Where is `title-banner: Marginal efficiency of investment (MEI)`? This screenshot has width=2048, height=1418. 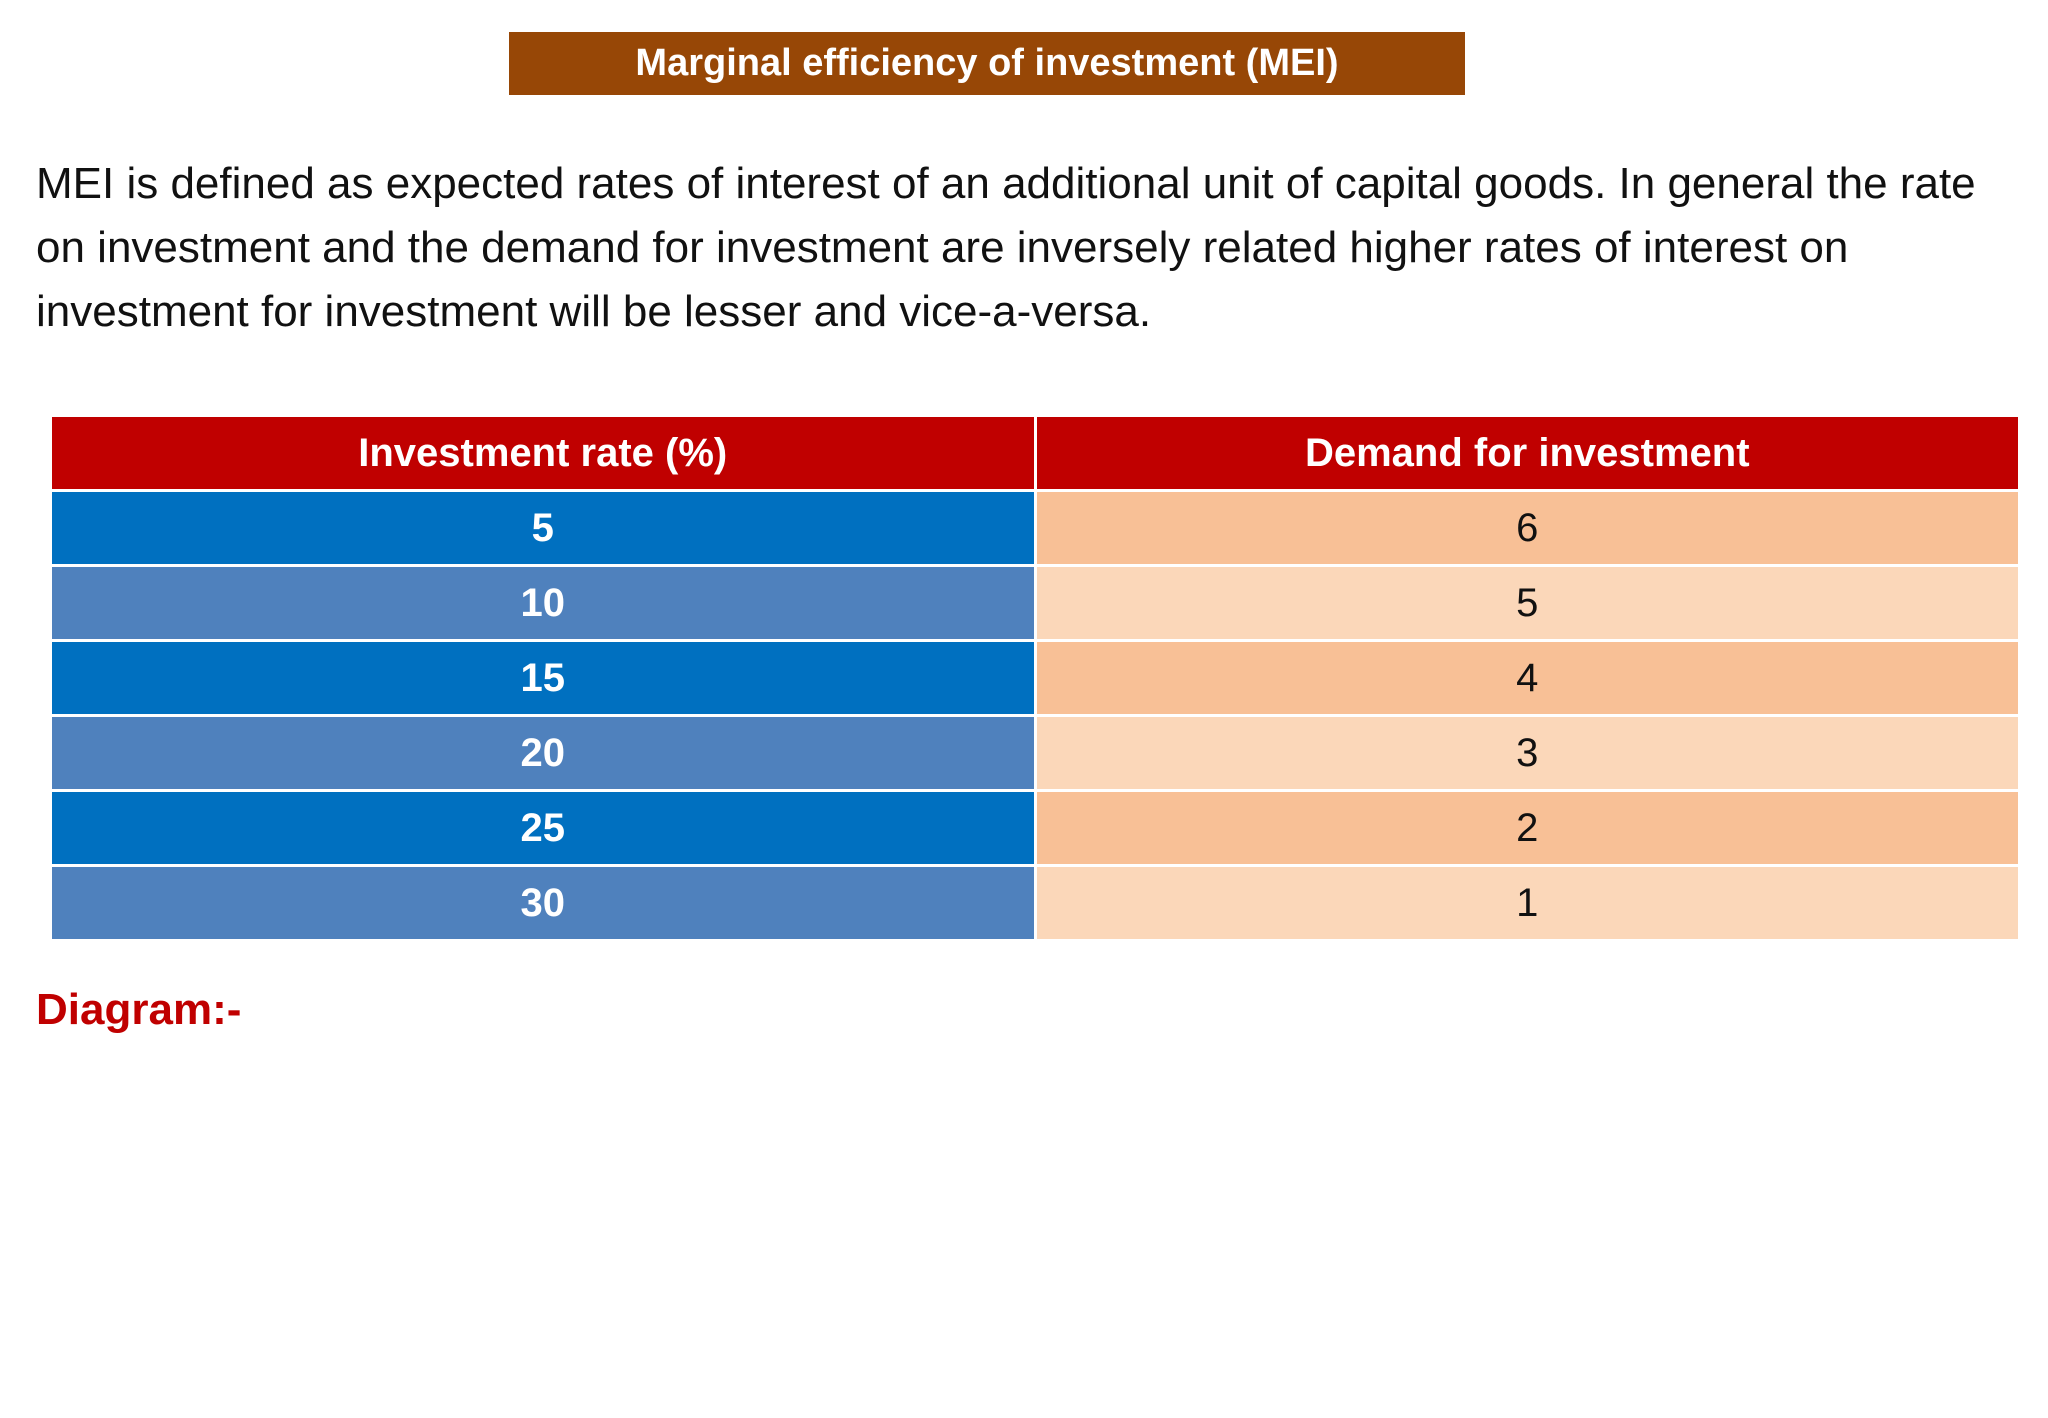 title-banner: Marginal efficiency of investment (MEI) is located at coordinates (987, 63).